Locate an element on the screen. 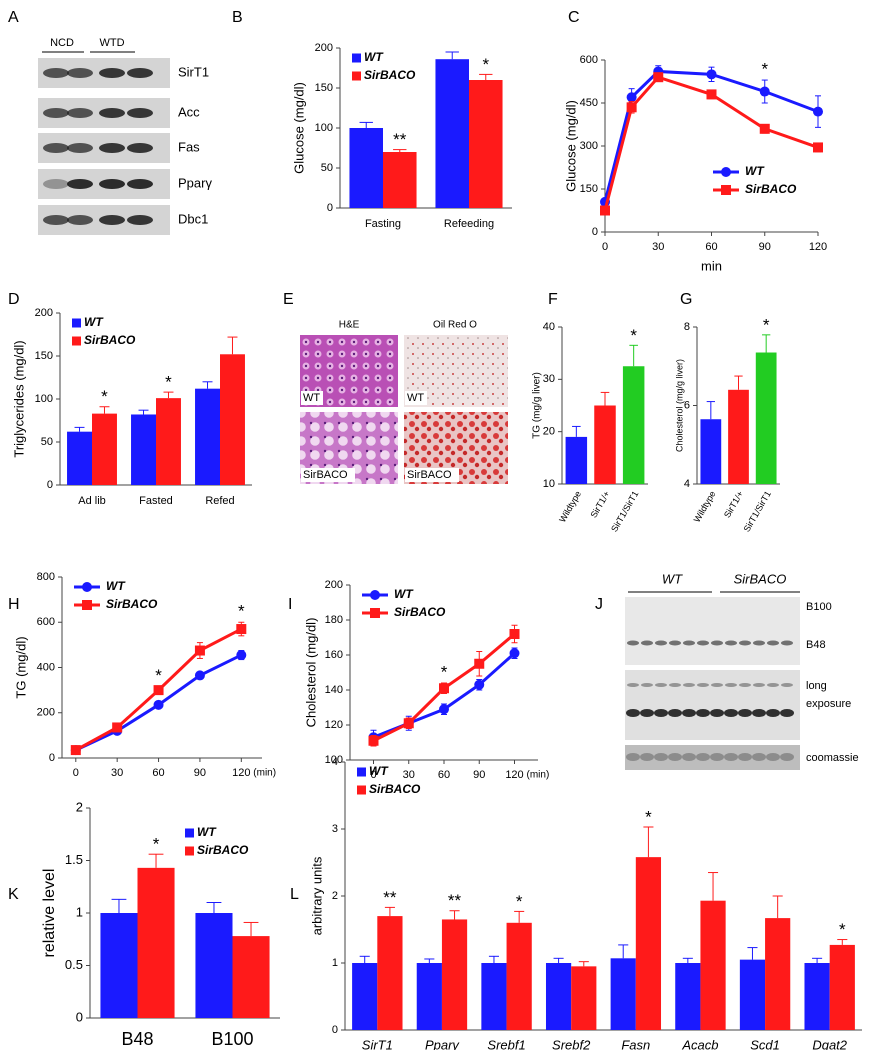  x-tick-label: 60 is located at coordinates (711, 247).